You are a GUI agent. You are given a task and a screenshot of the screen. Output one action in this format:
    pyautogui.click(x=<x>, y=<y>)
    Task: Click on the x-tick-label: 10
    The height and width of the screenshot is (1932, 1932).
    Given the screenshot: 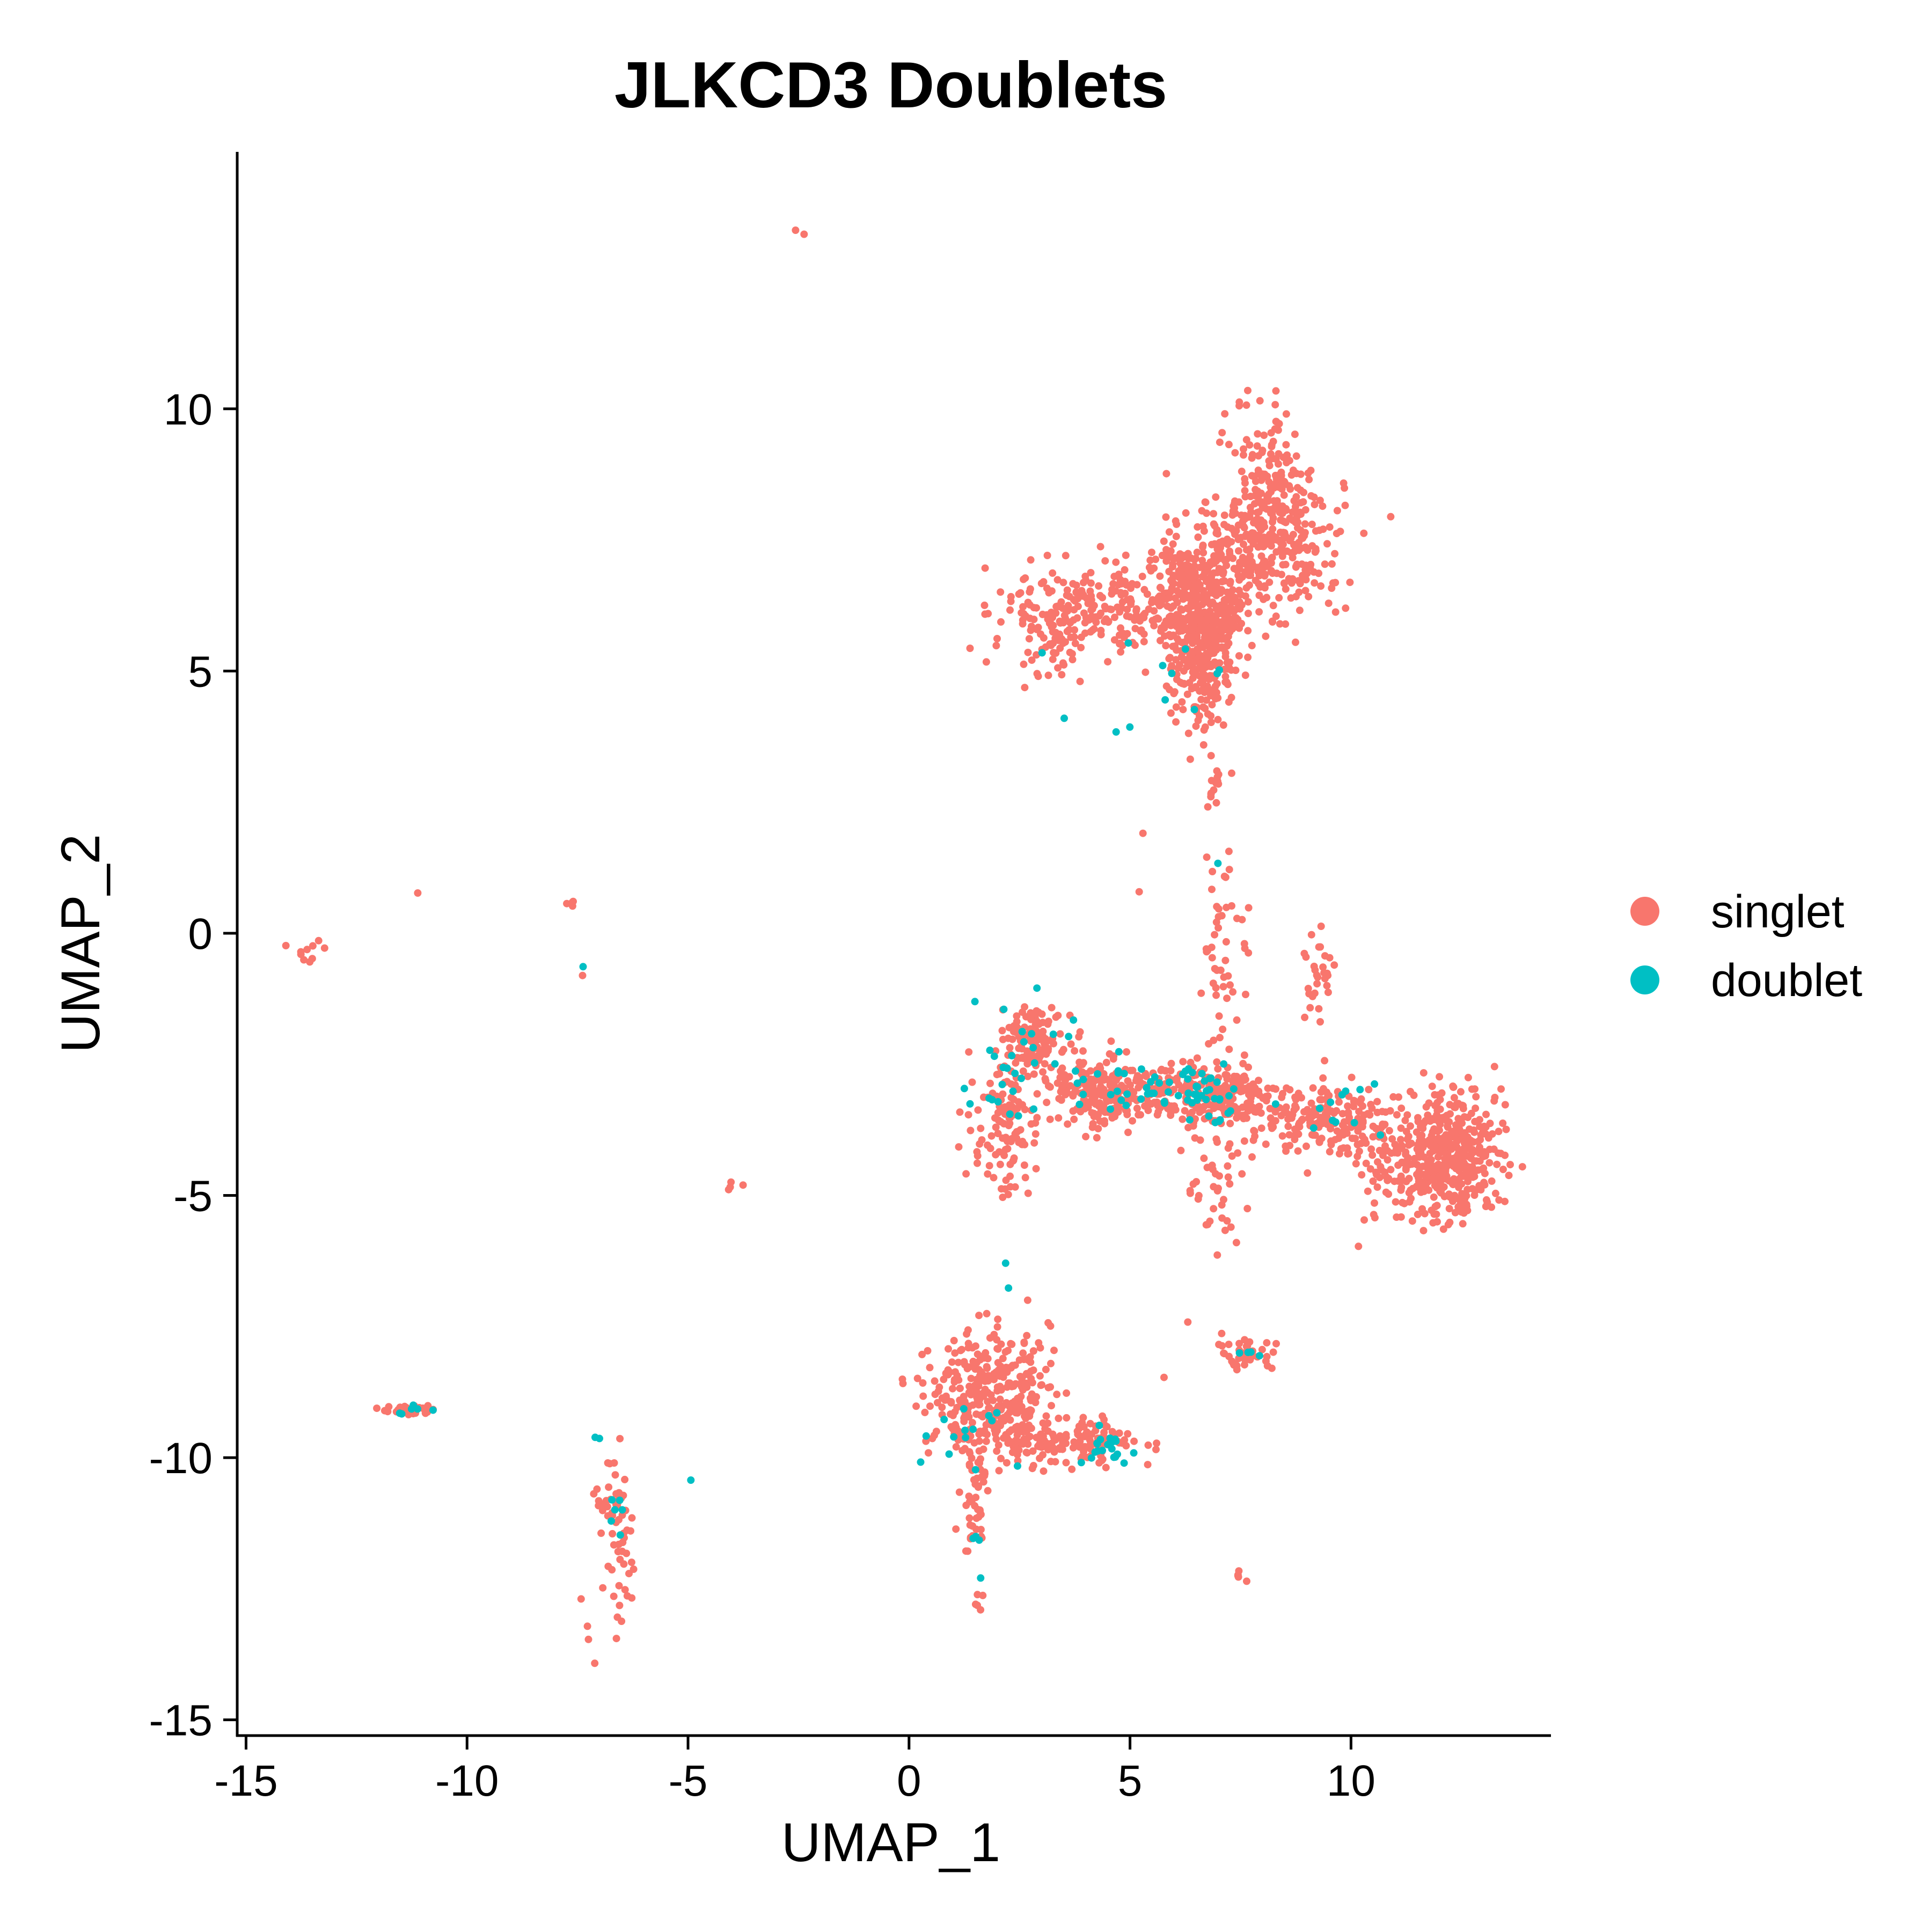 What is the action you would take?
    pyautogui.click(x=1351, y=1781)
    